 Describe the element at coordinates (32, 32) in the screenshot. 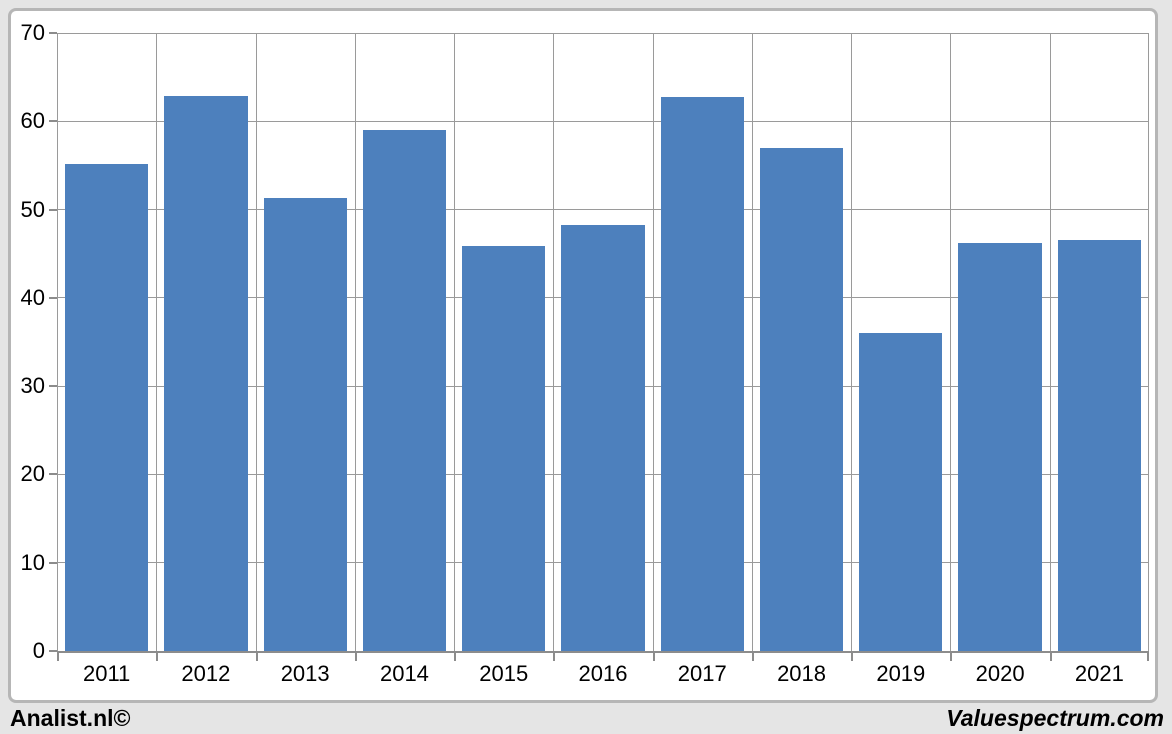

I see `y-tick-label: 70` at that location.